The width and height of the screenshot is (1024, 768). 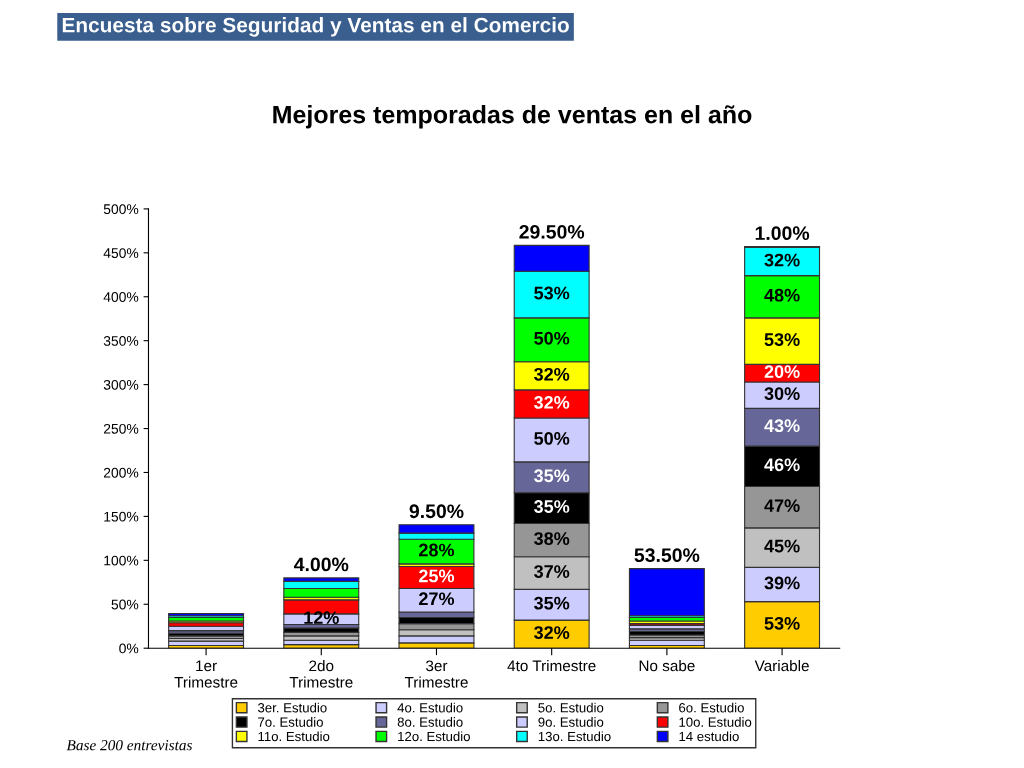 What do you see at coordinates (667, 555) in the screenshot?
I see `data-label: 53.50%` at bounding box center [667, 555].